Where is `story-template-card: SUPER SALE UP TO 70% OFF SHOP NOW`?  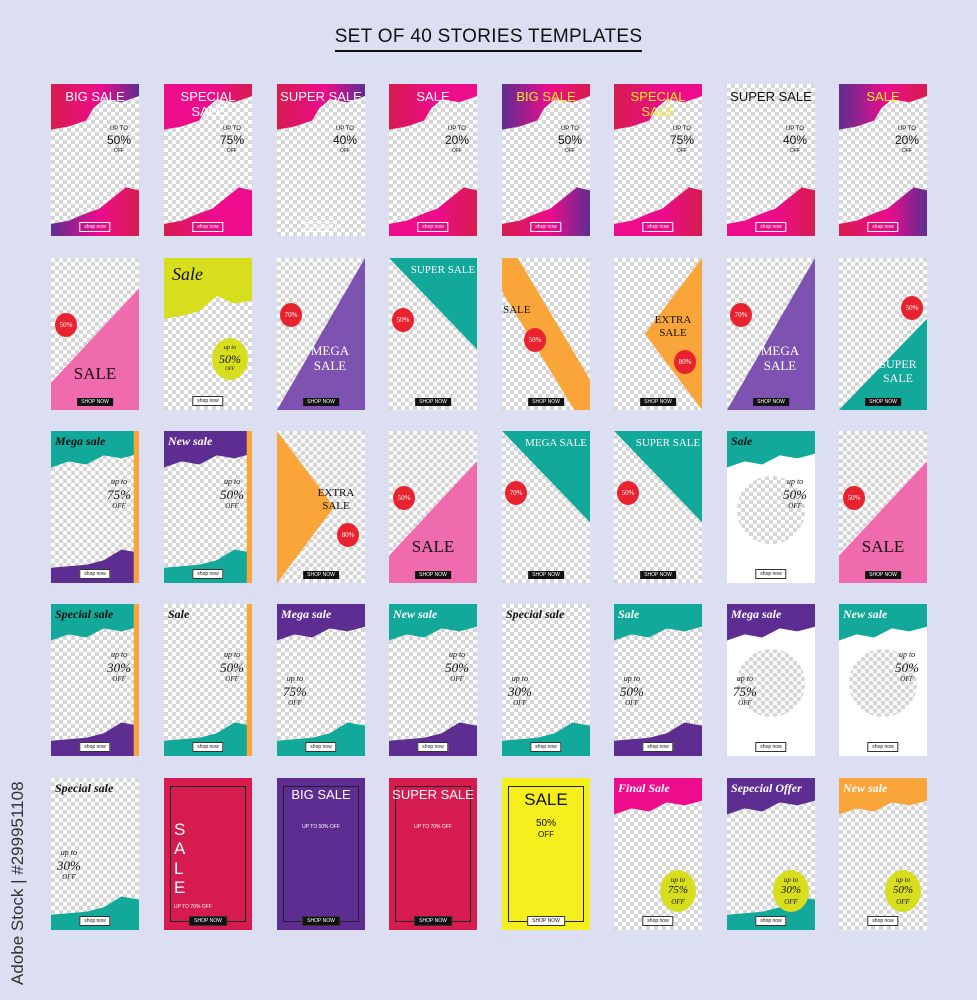 story-template-card: SUPER SALE UP TO 70% OFF SHOP NOW is located at coordinates (433, 854).